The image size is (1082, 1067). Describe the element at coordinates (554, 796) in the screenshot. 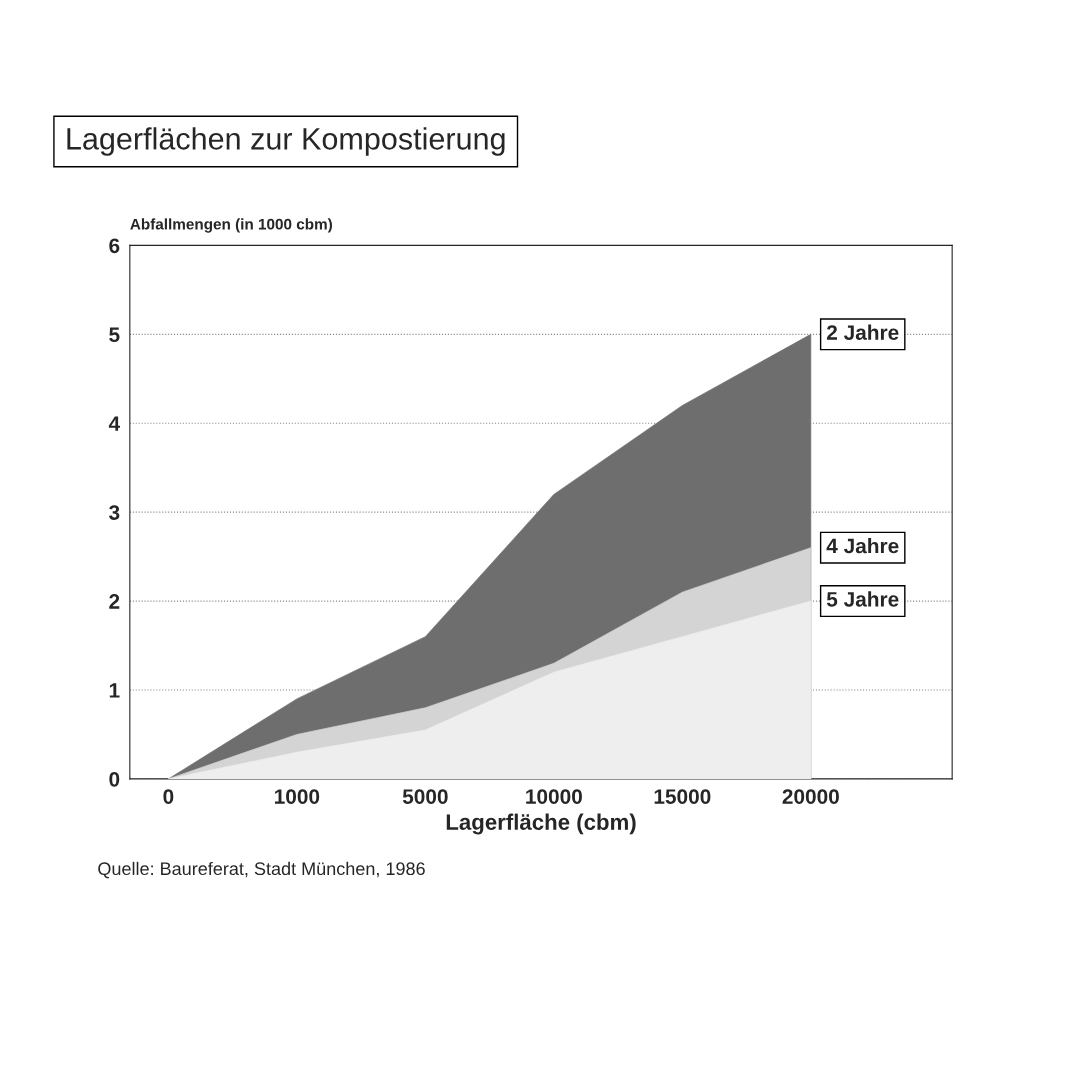

I see `x-tick-label: 10000` at that location.